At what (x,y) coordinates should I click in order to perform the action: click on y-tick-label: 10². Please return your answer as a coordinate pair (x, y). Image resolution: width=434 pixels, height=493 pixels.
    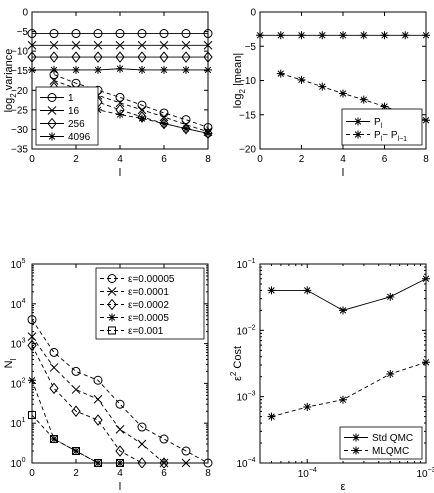
    Looking at the image, I should click on (17, 383).